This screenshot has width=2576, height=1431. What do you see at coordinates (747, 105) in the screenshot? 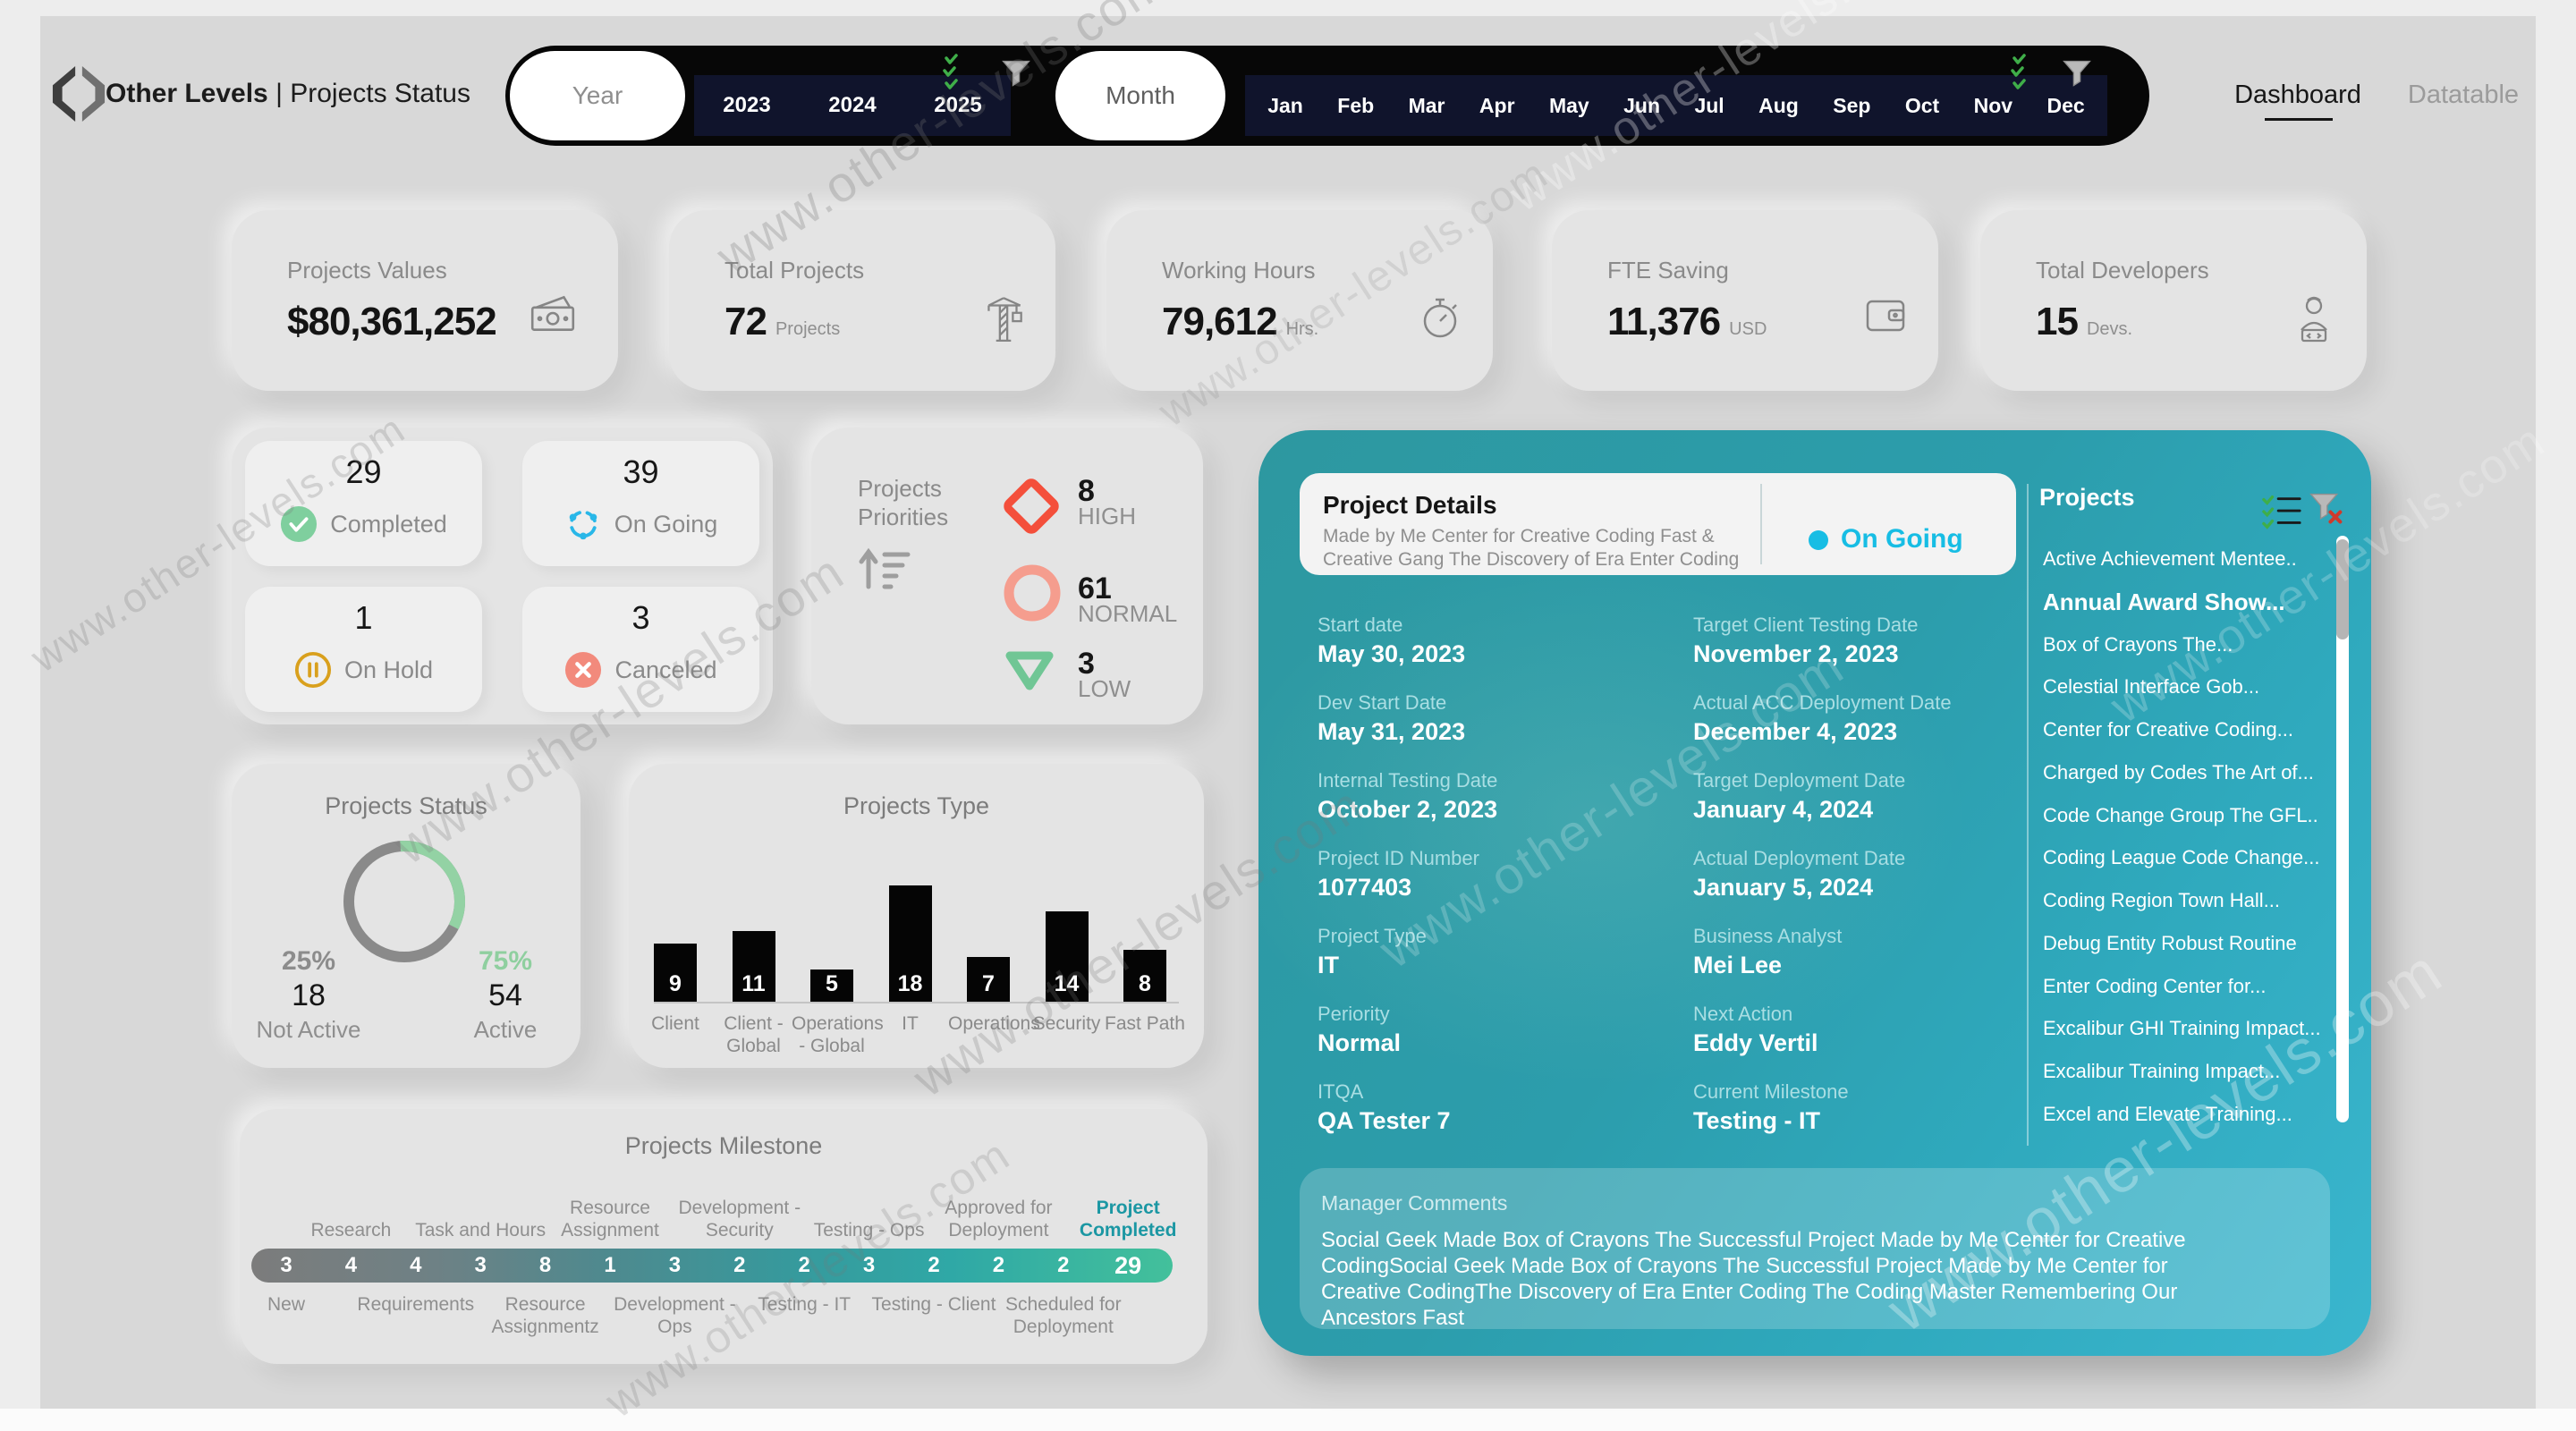
I see `year-option-2023: 2023` at bounding box center [747, 105].